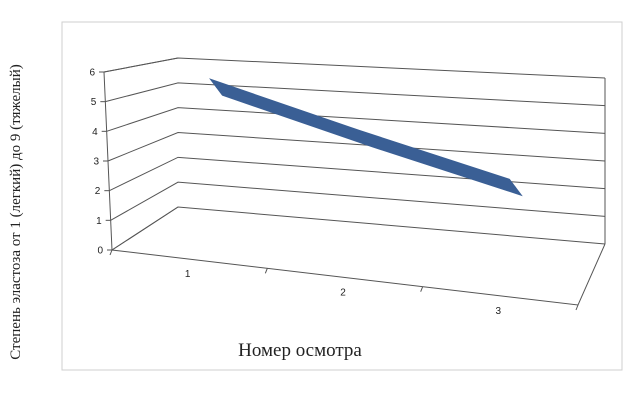  Describe the element at coordinates (499, 311) in the screenshot. I see `x-tick-label: 3` at that location.